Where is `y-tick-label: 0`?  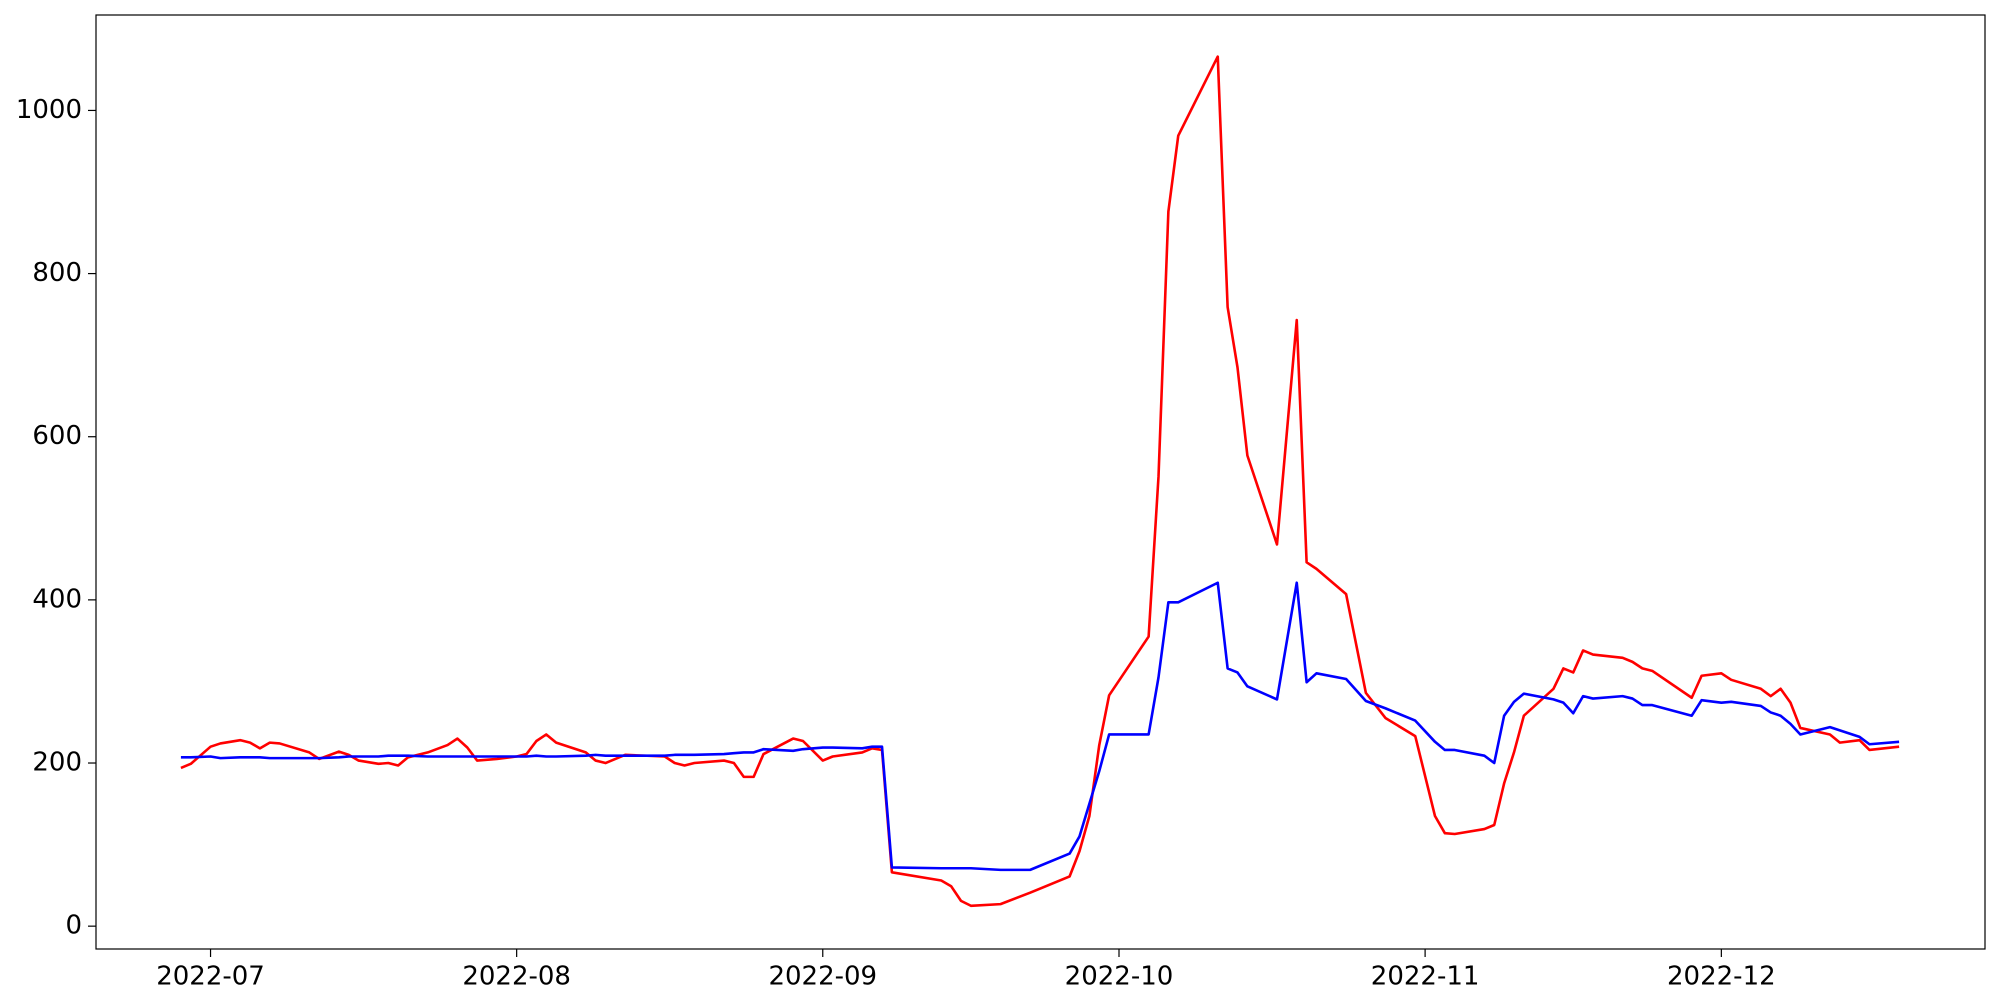
y-tick-label: 0 is located at coordinates (73, 926).